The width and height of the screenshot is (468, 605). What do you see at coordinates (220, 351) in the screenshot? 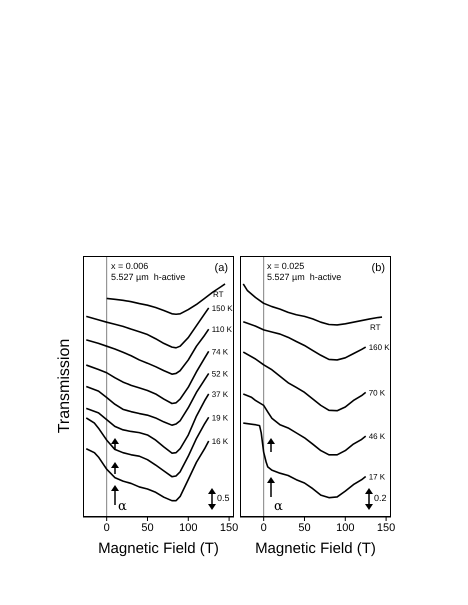
I see `series-label: 74 K` at bounding box center [220, 351].